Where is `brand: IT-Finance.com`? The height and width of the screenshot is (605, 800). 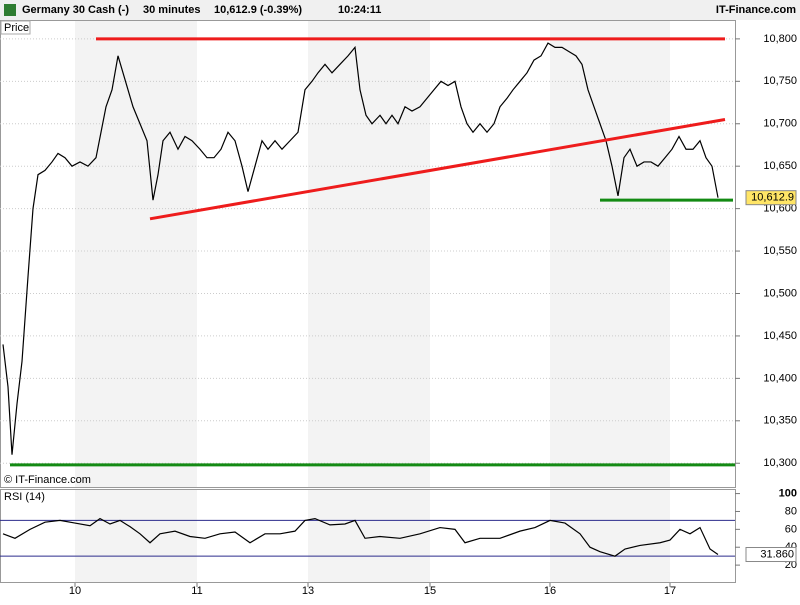
brand: IT-Finance.com is located at coordinates (756, 10).